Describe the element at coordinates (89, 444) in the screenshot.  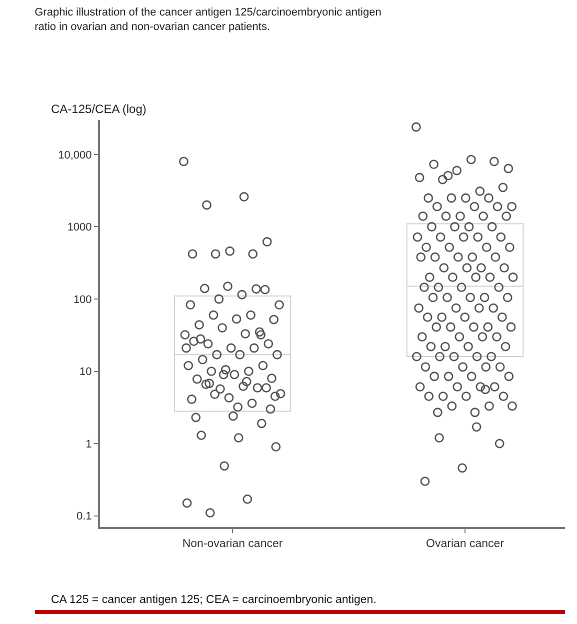
I see `y-tick-label: 1` at that location.